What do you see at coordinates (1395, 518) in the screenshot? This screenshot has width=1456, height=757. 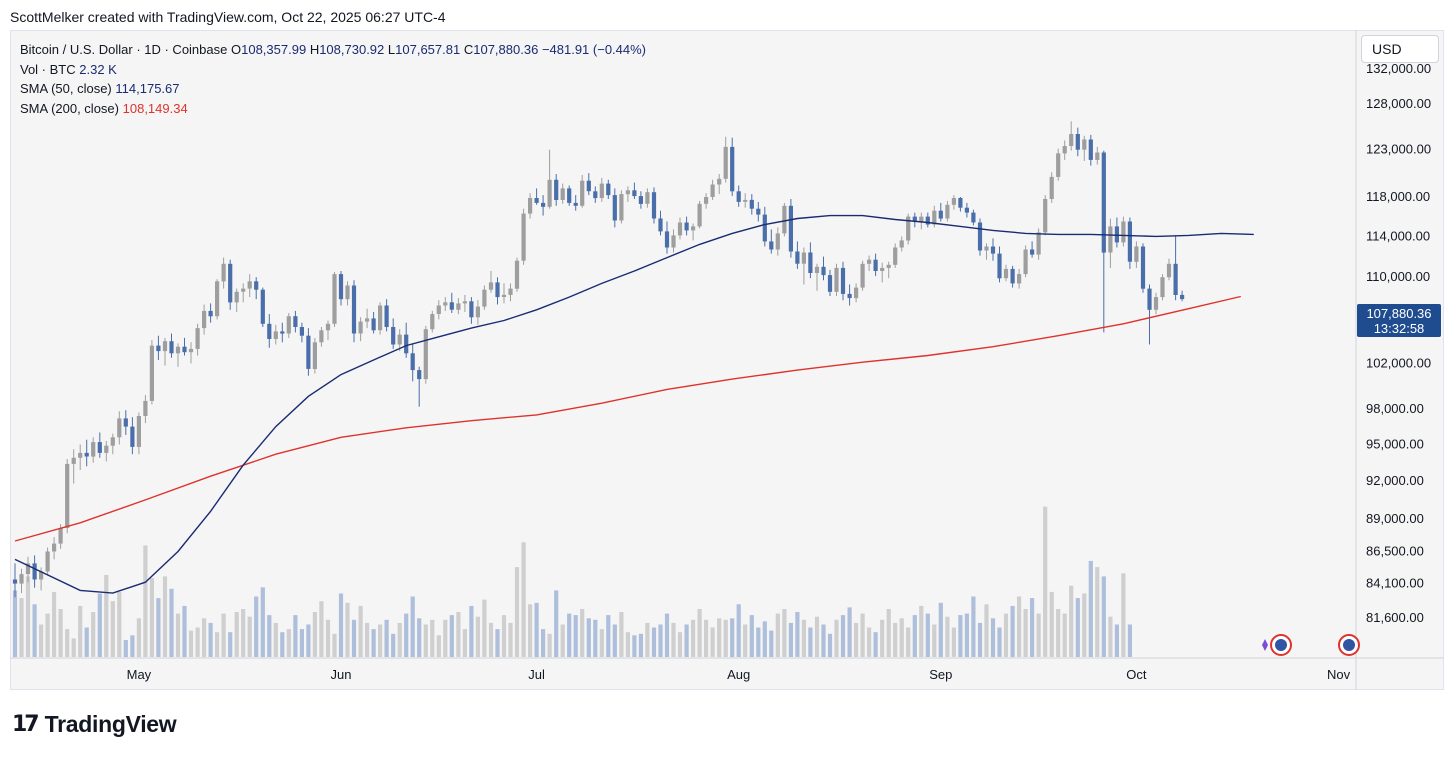 I see `price-tick-label: 89,000.00` at bounding box center [1395, 518].